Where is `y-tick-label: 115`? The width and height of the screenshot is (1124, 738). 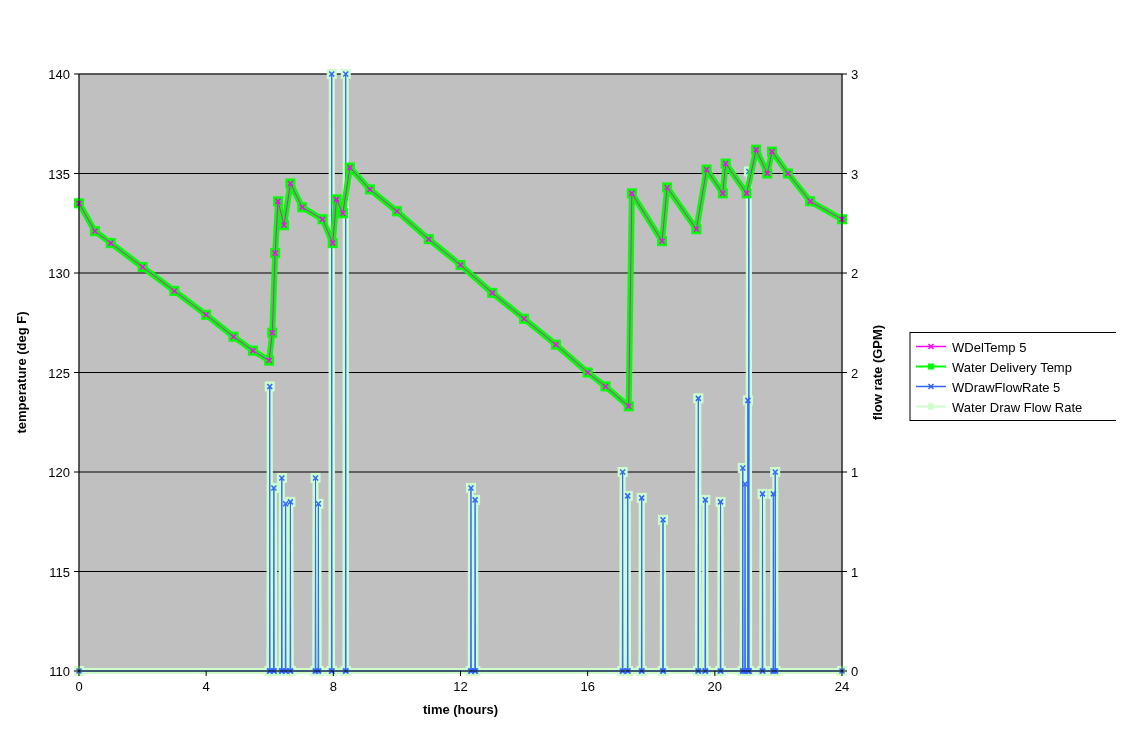
y-tick-label: 115 is located at coordinates (59, 572).